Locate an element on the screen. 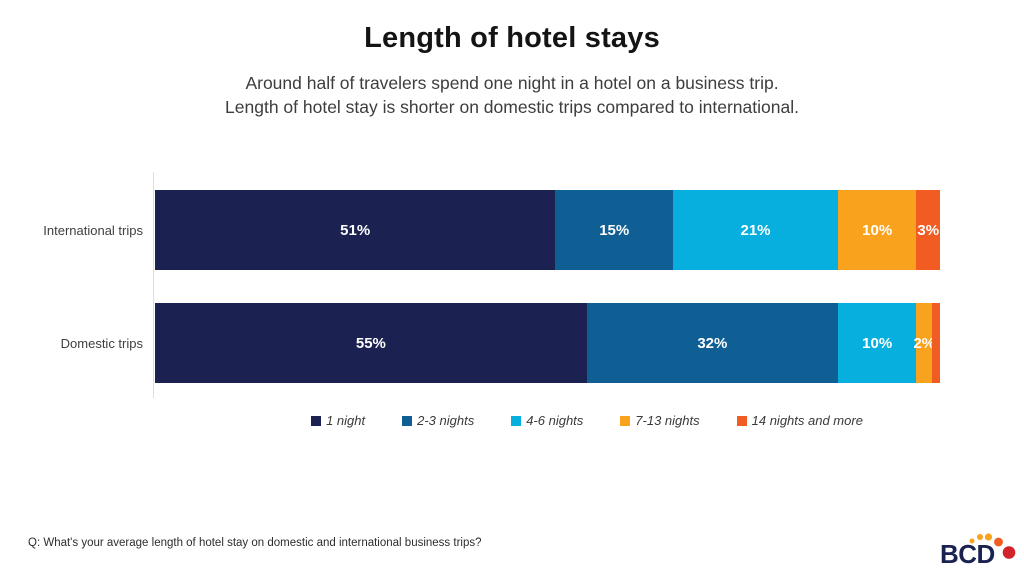 The width and height of the screenshot is (1024, 574). data-label: 21% is located at coordinates (755, 230).